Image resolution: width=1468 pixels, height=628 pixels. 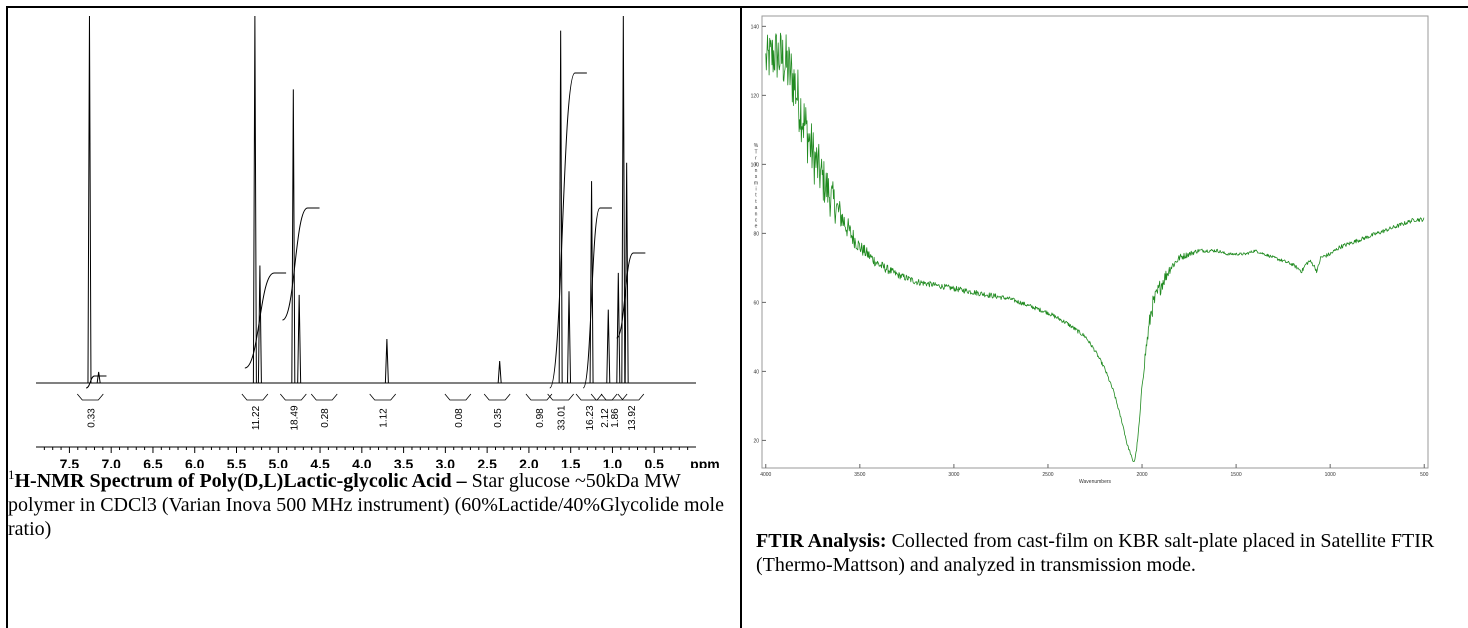 I want to click on nmr-integral-value: 13.92, so click(x=632, y=417).